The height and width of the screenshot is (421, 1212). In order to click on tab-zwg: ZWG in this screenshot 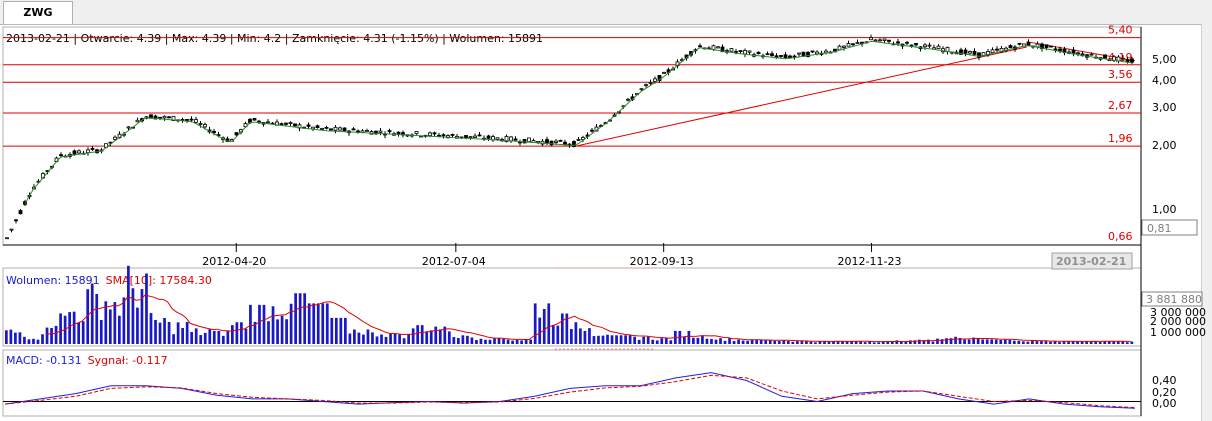, I will do `click(38, 12)`.